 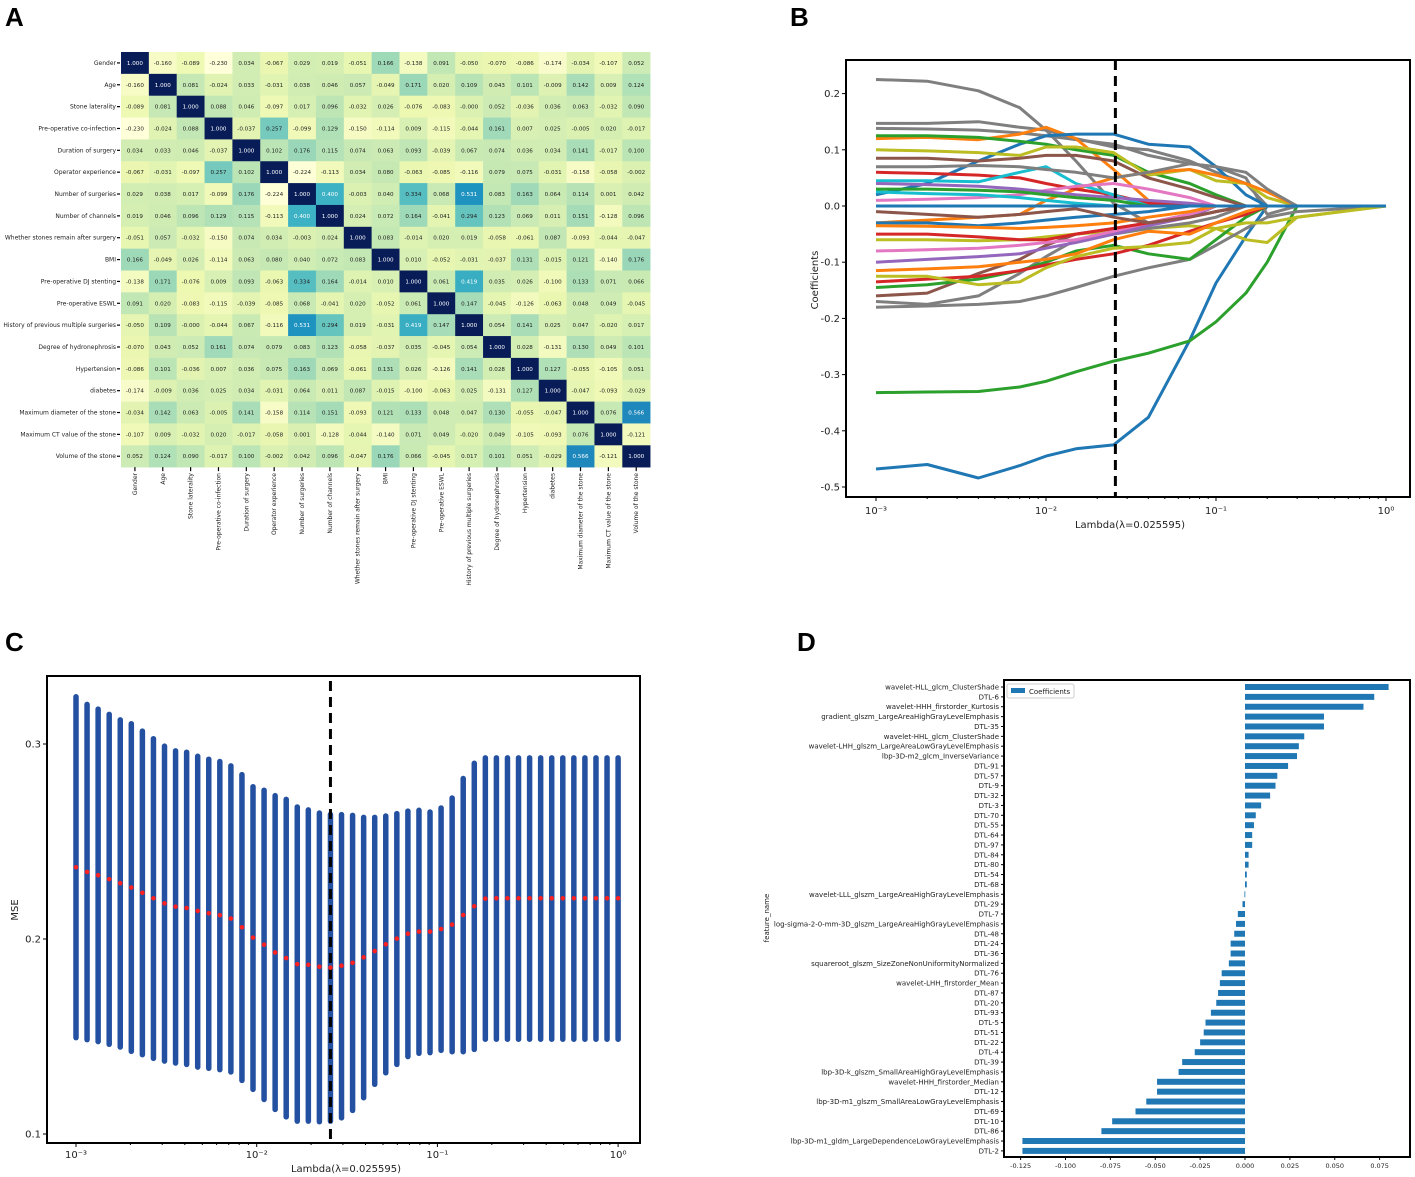 What do you see at coordinates (386, 108) in the screenshot?
I see `heatmap-cell-value: 0.026` at bounding box center [386, 108].